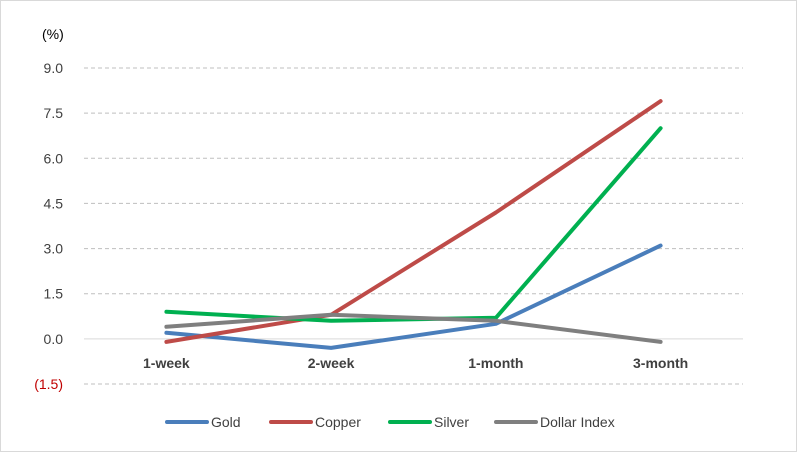 This screenshot has height=456, width=797. What do you see at coordinates (226, 422) in the screenshot?
I see `legend-label: Gold` at bounding box center [226, 422].